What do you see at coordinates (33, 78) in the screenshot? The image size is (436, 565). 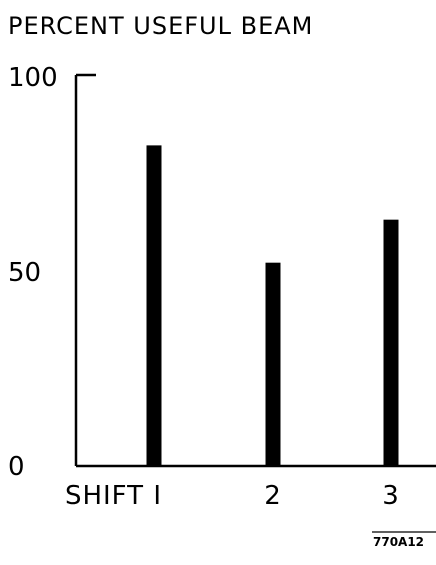 I see `y-tick-label-100: 100` at bounding box center [33, 78].